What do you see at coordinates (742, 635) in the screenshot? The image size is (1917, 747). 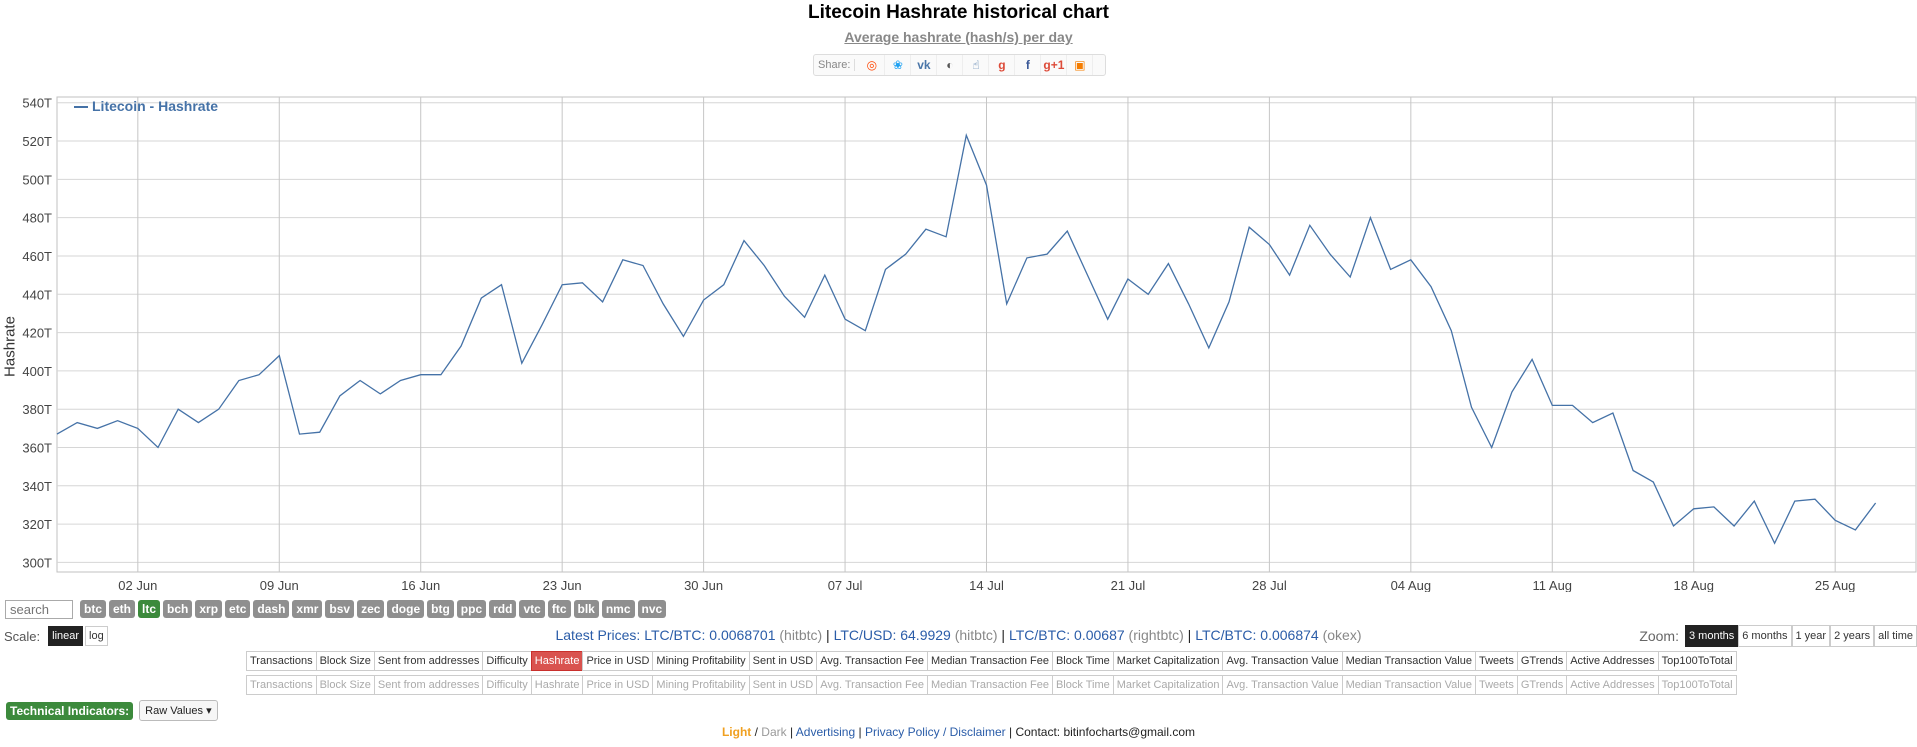 I see `price-value: 0.0068701` at bounding box center [742, 635].